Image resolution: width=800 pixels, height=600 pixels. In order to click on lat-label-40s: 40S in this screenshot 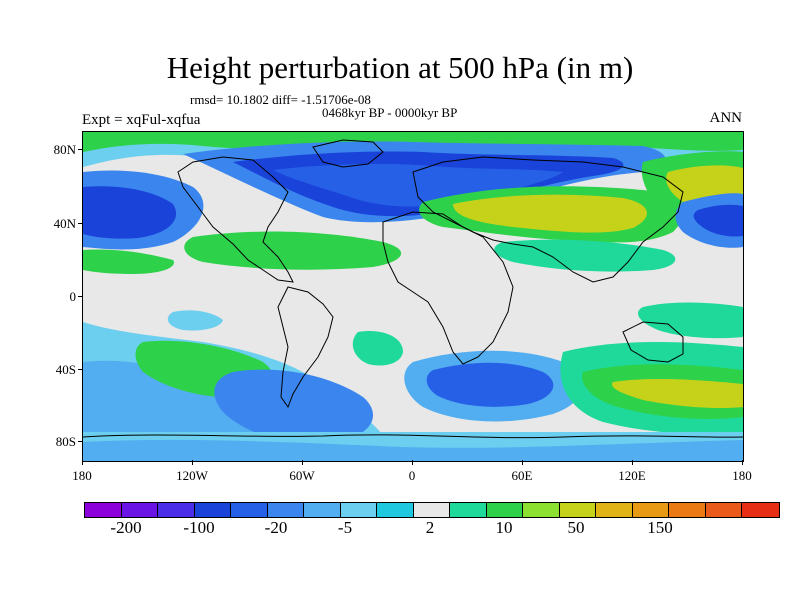, I will do `click(65, 369)`.